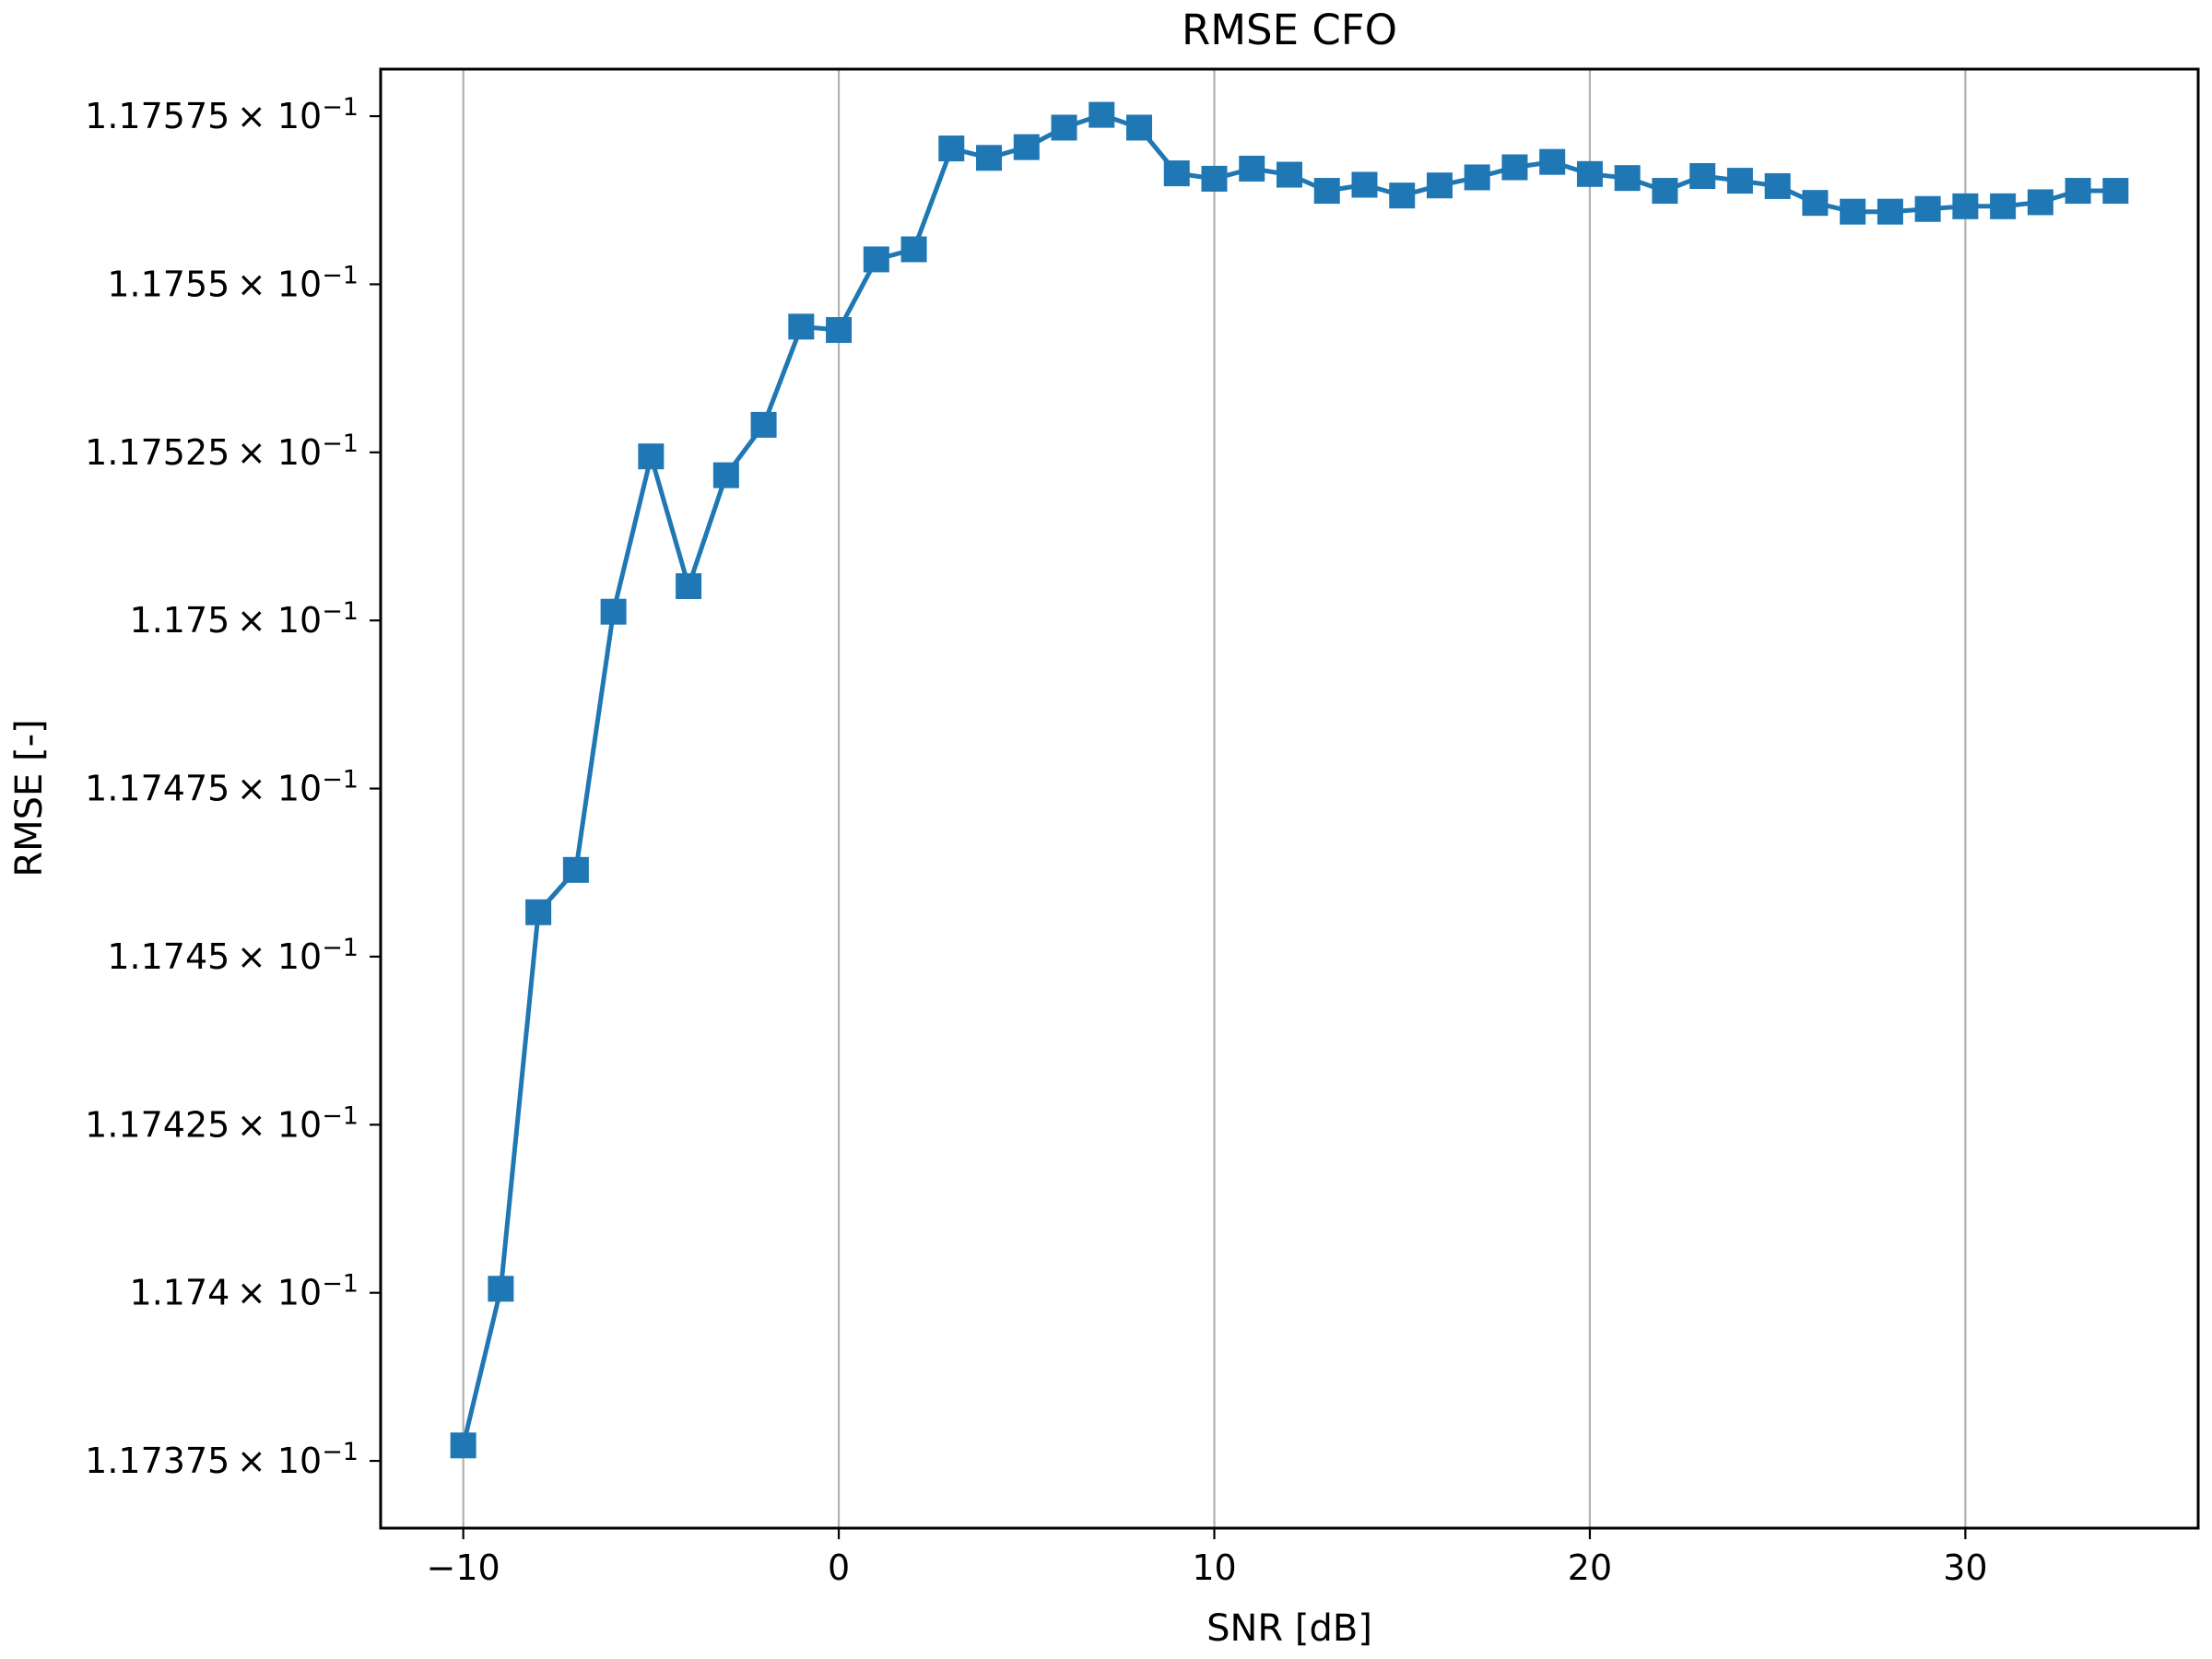 This screenshot has height=1659, width=2212. Describe the element at coordinates (222, 451) in the screenshot. I see `y-tick-label: 1.17525 × 10−1` at that location.